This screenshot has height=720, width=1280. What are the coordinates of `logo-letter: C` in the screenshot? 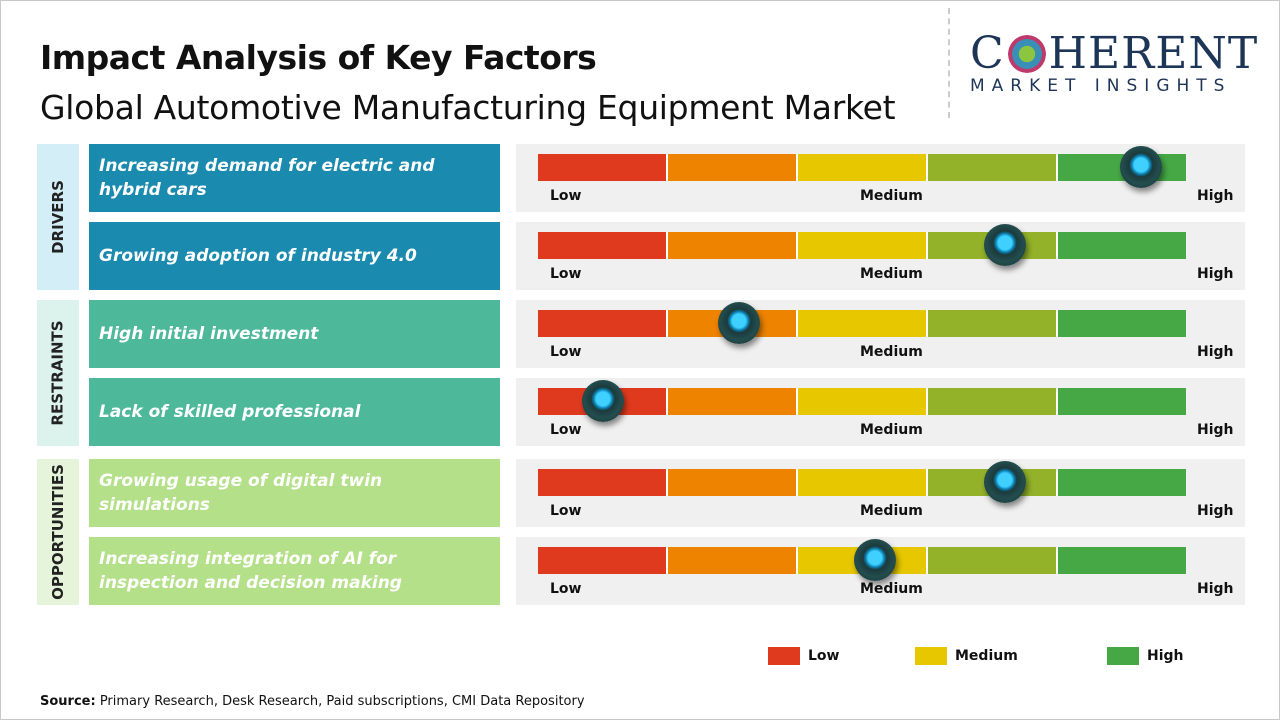 It's located at (987, 53).